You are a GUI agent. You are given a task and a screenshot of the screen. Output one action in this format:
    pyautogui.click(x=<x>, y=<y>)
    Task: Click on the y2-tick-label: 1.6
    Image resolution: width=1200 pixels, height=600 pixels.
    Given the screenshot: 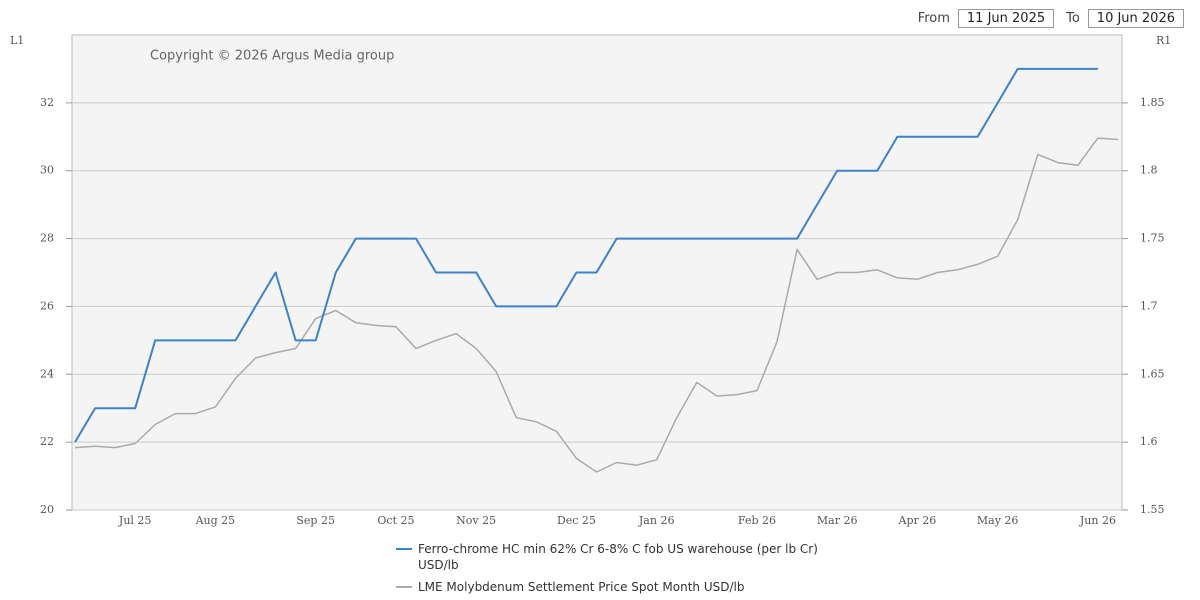 What is the action you would take?
    pyautogui.click(x=1149, y=441)
    